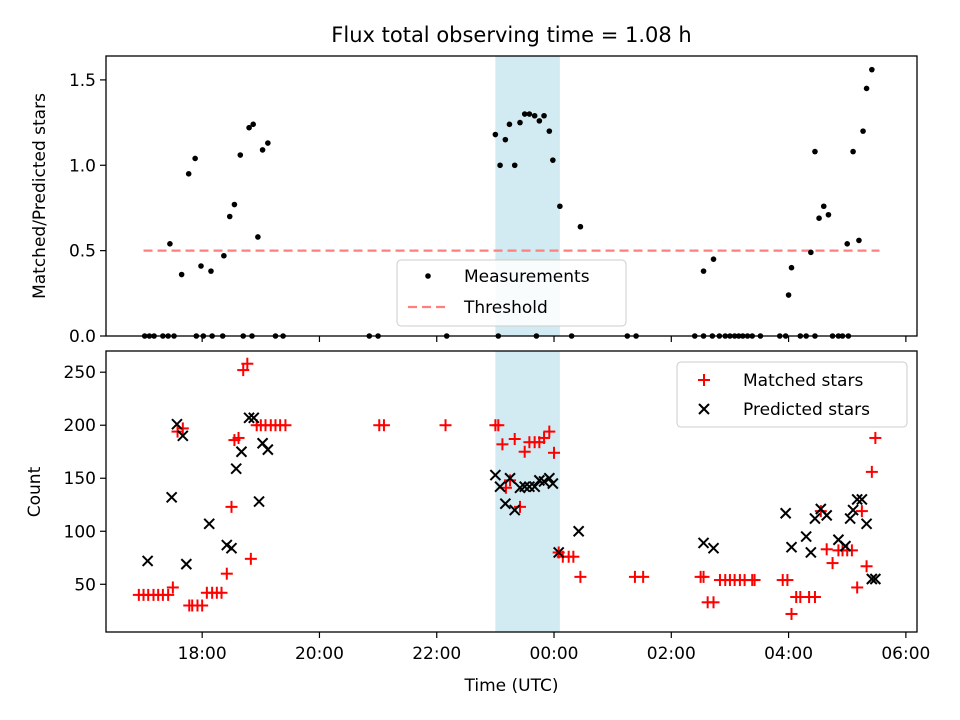 The width and height of the screenshot is (960, 720). Describe the element at coordinates (905, 654) in the screenshot. I see `x-tick-label: 06:00` at that location.